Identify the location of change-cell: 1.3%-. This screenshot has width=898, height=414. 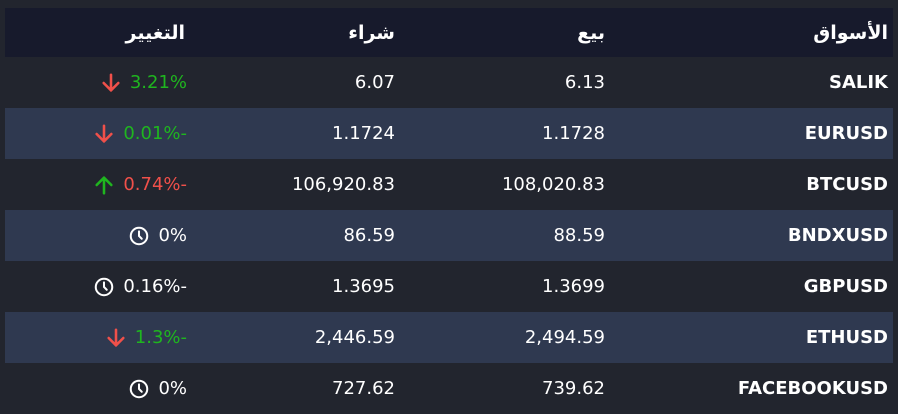
(97, 338).